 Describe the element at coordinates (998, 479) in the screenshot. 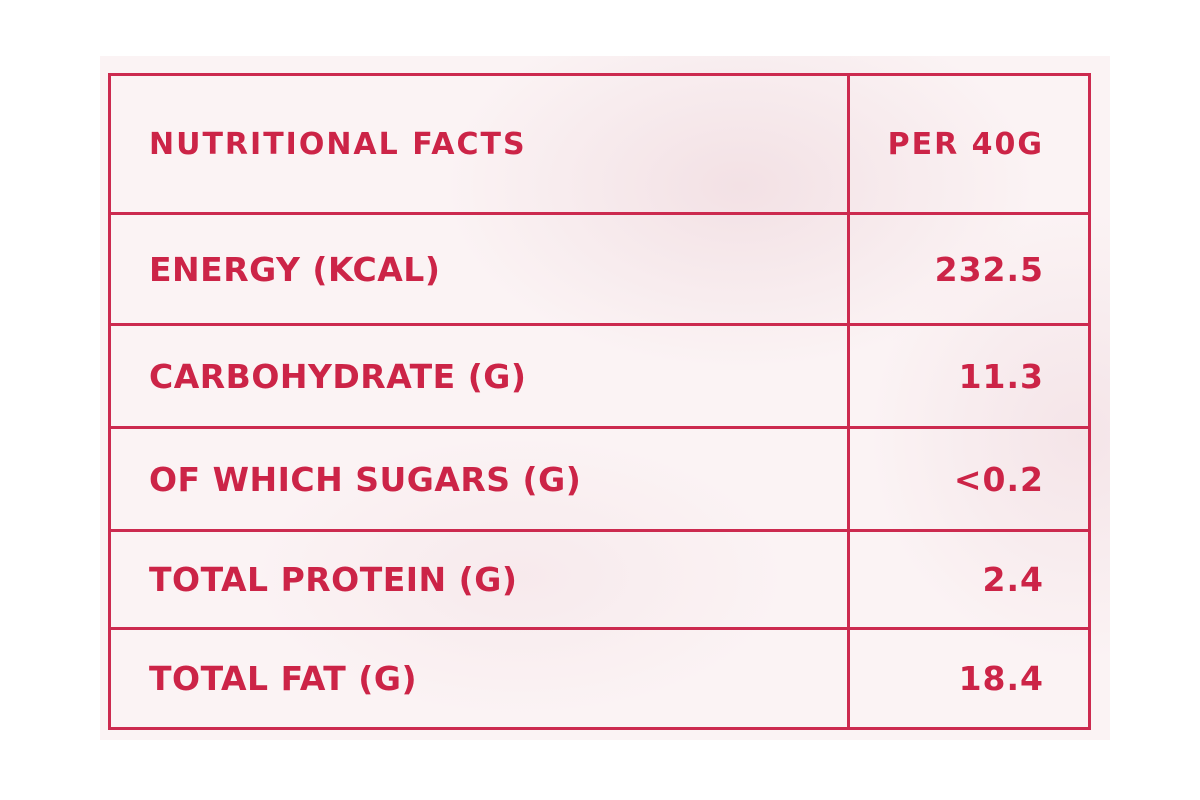

I see `row-value: <0.2` at that location.